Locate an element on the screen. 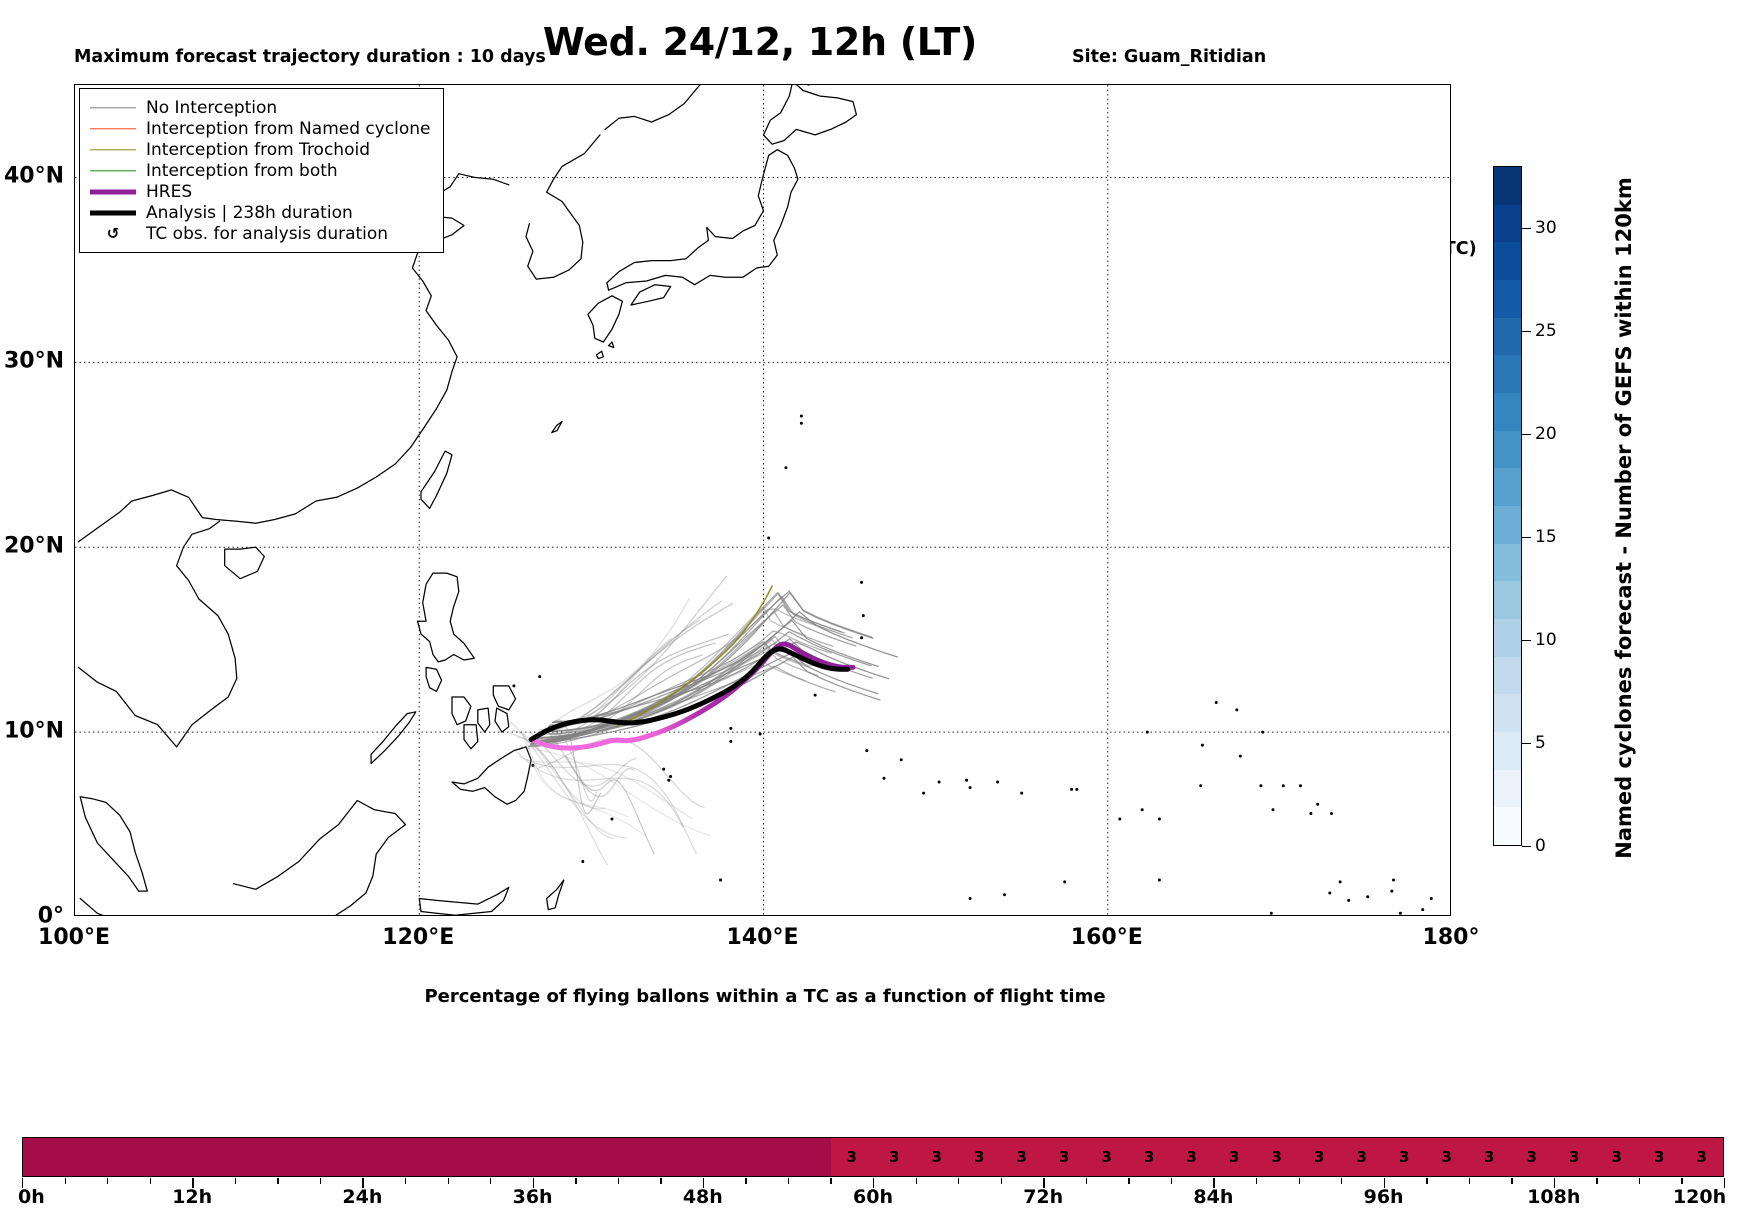  colorbar is located at coordinates (1507, 506).